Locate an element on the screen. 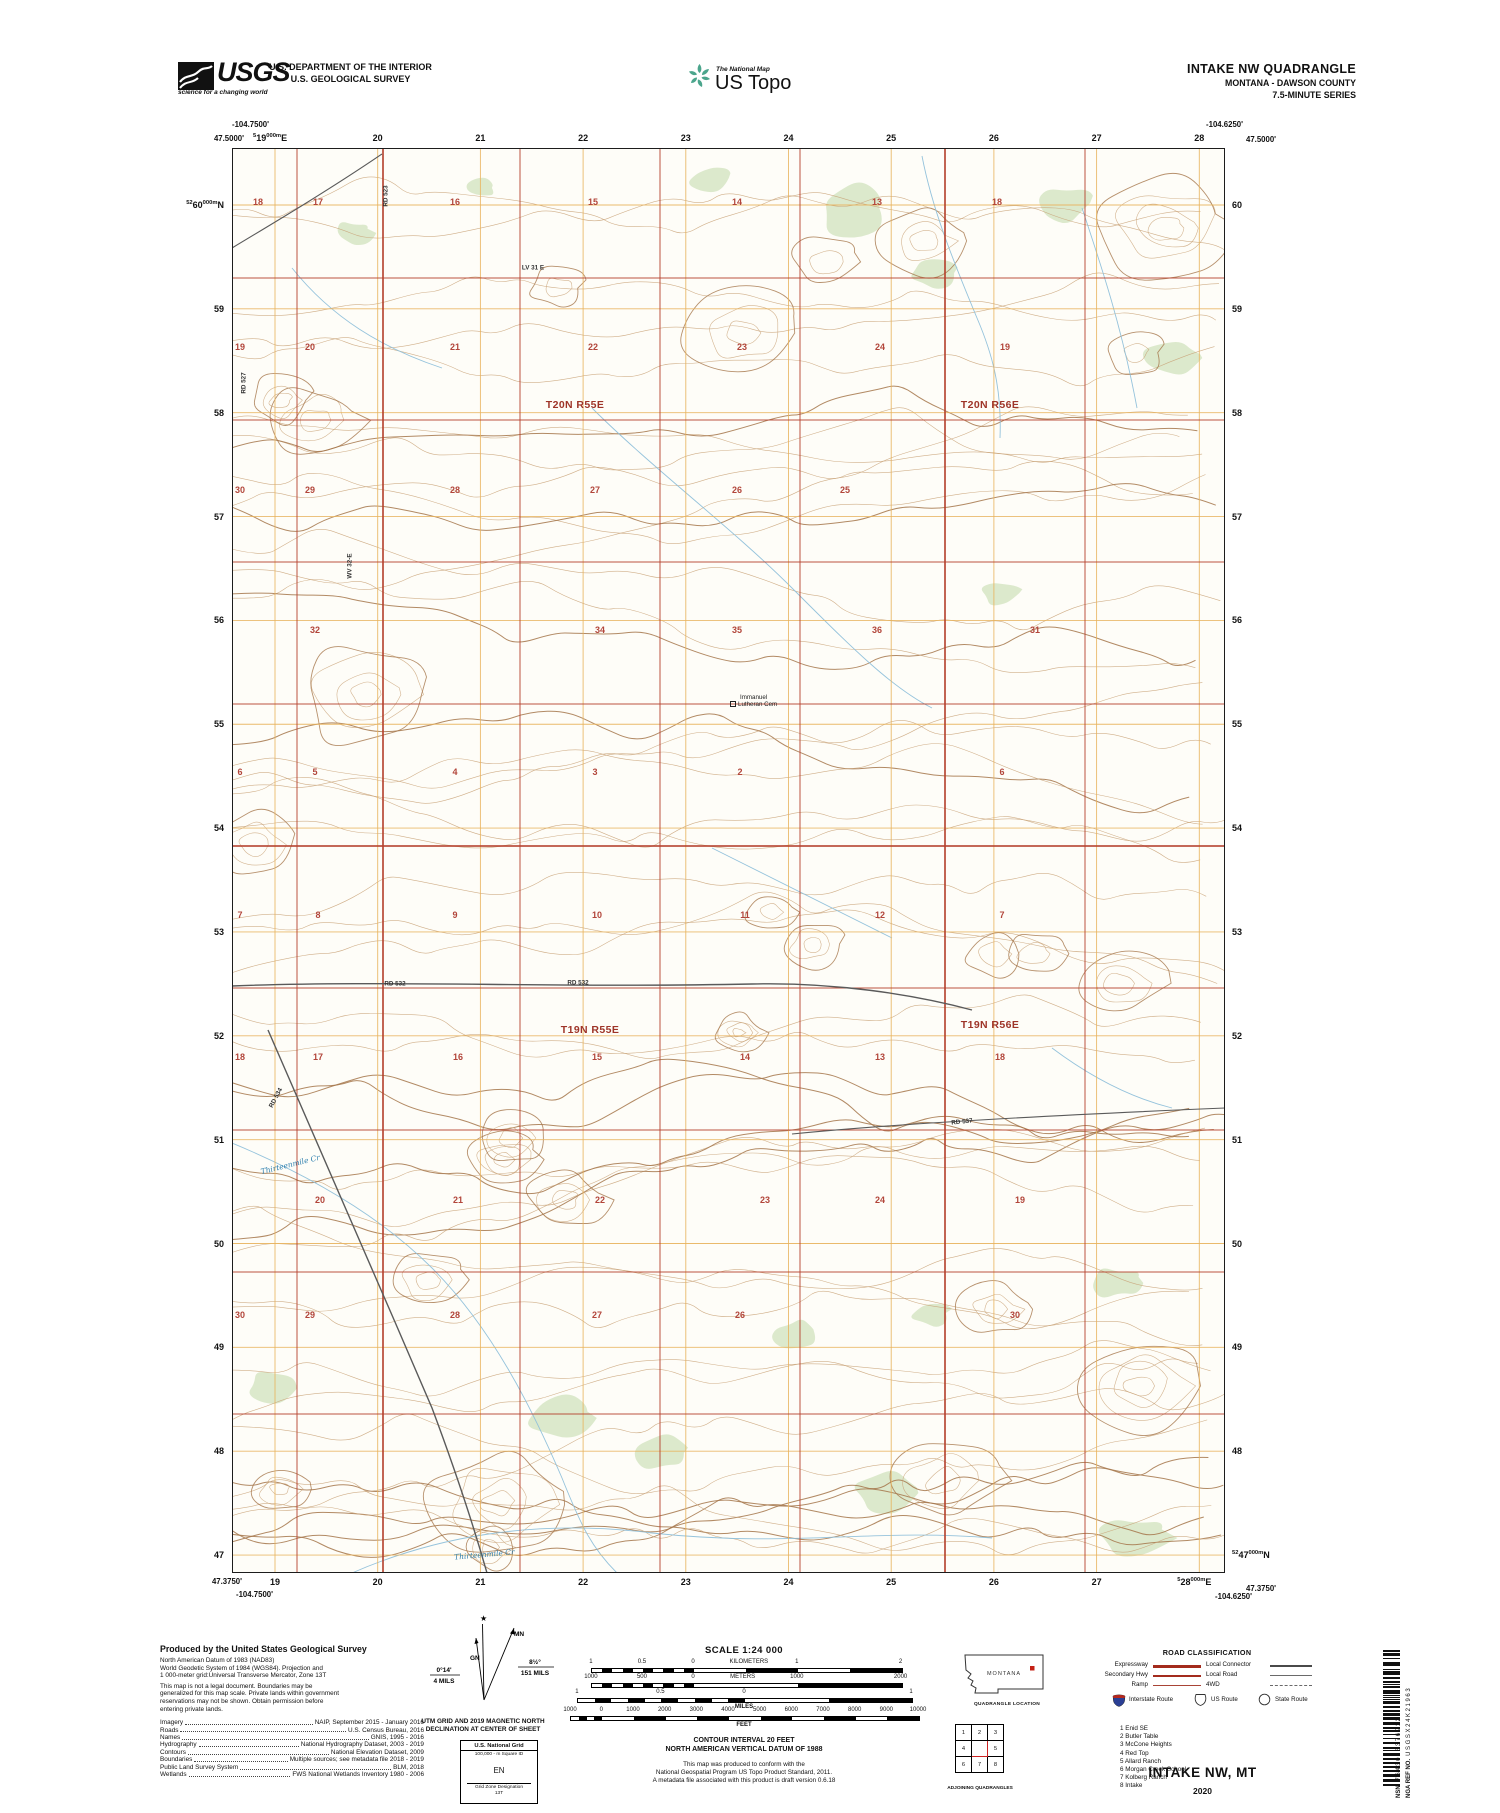  corner-bottom-left-lat: 47.3750' is located at coordinates (226, 1581).